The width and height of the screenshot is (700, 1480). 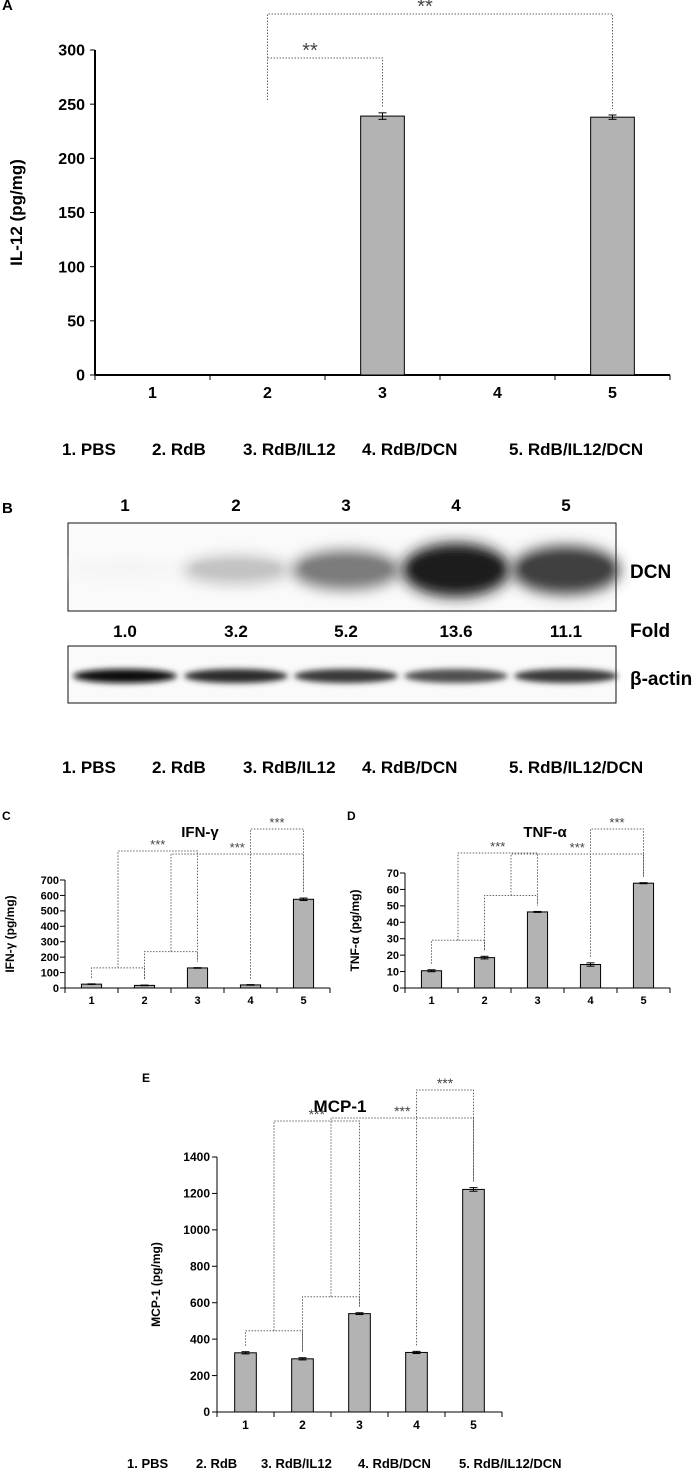 What do you see at coordinates (124, 505) in the screenshot?
I see `blot-lane-label-1: 1` at bounding box center [124, 505].